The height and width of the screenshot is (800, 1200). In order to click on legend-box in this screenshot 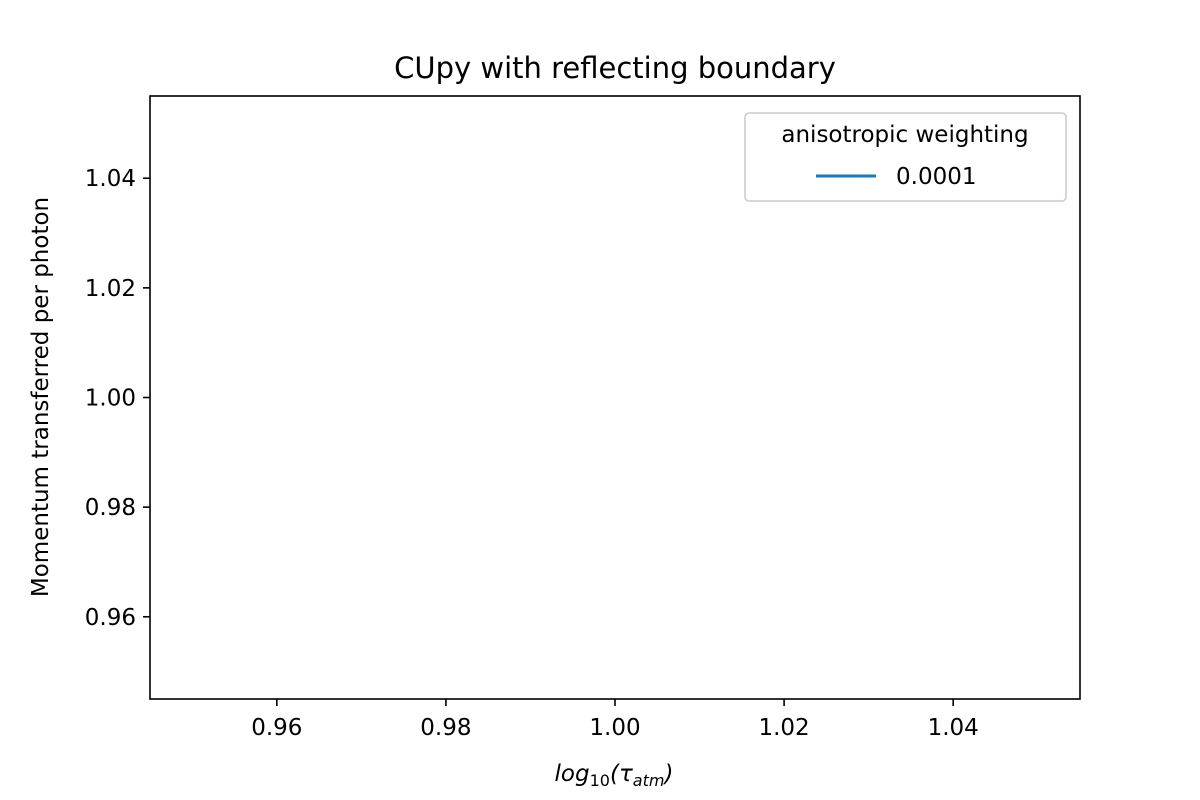, I will do `click(905, 157)`.